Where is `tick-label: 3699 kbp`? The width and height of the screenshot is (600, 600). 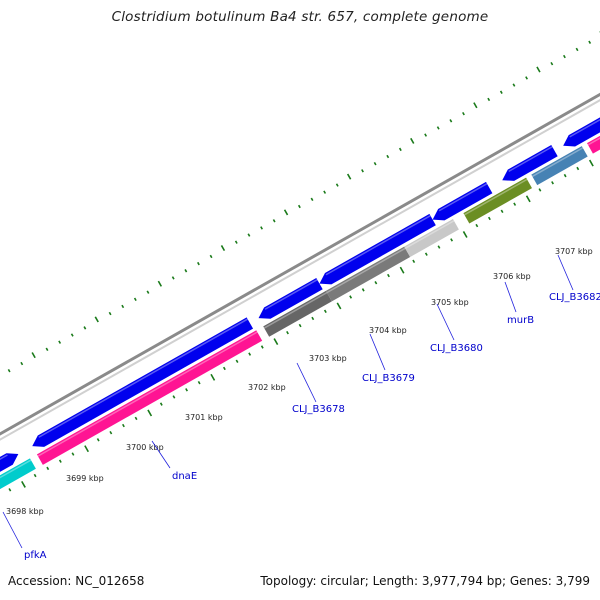 tick-label: 3699 kbp is located at coordinates (85, 478).